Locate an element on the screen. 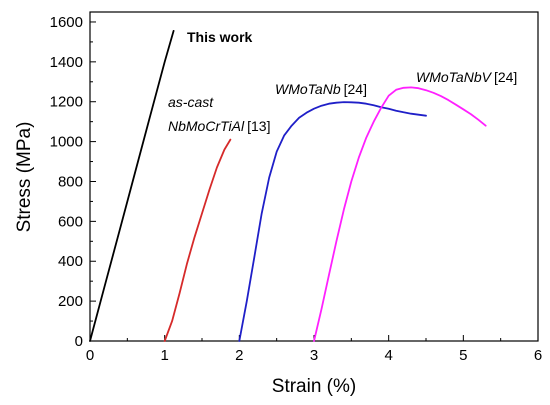 The image size is (550, 405). annotation-wmotanb: WMoTaNb [24] is located at coordinates (321, 89).